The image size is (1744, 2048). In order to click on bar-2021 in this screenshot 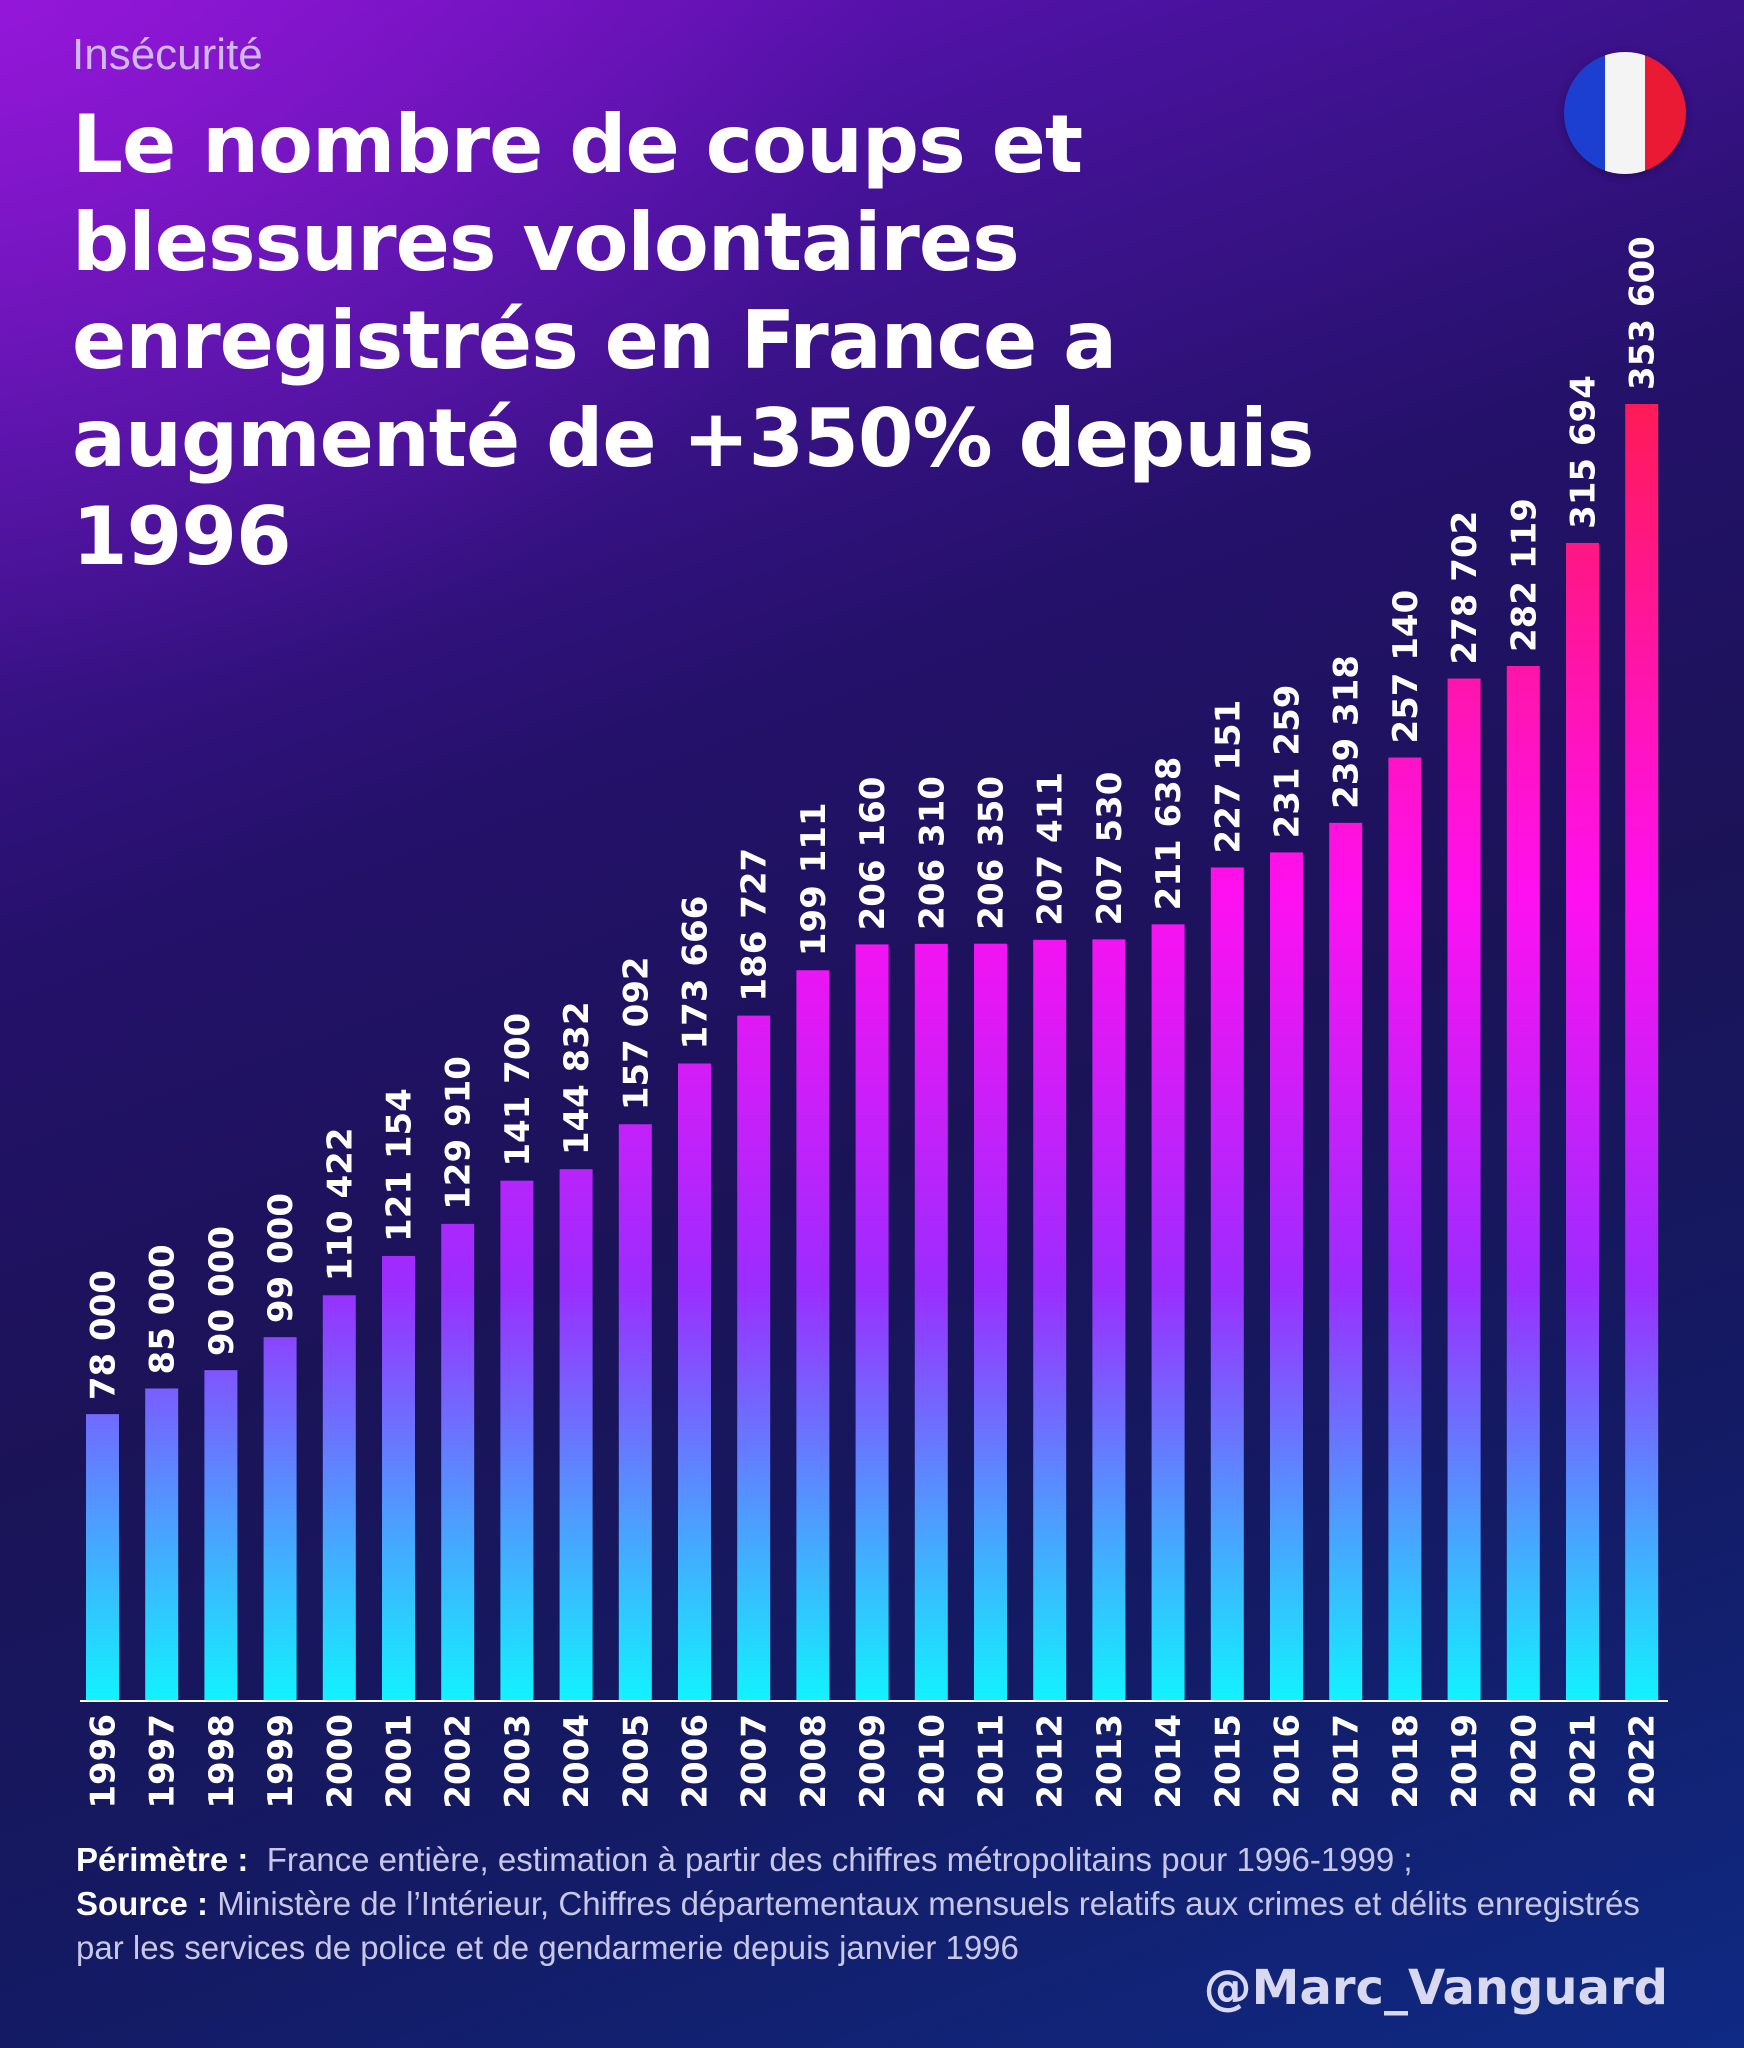, I will do `click(1582, 1121)`.